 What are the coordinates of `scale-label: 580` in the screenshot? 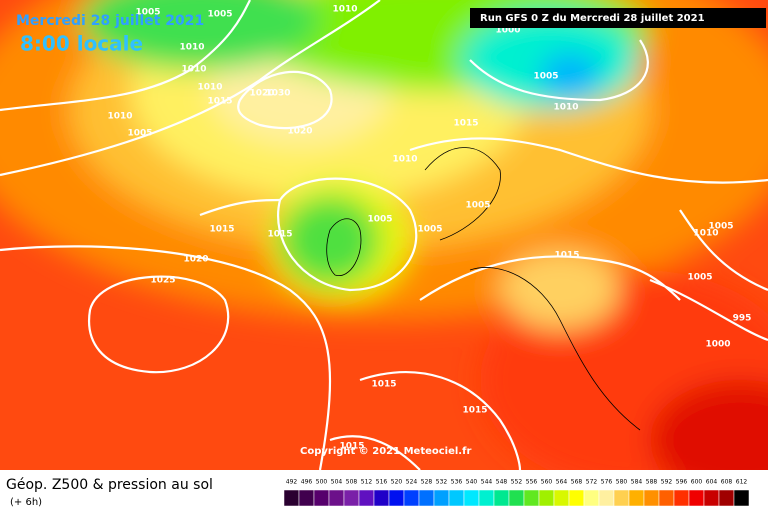 It's located at (622, 482).